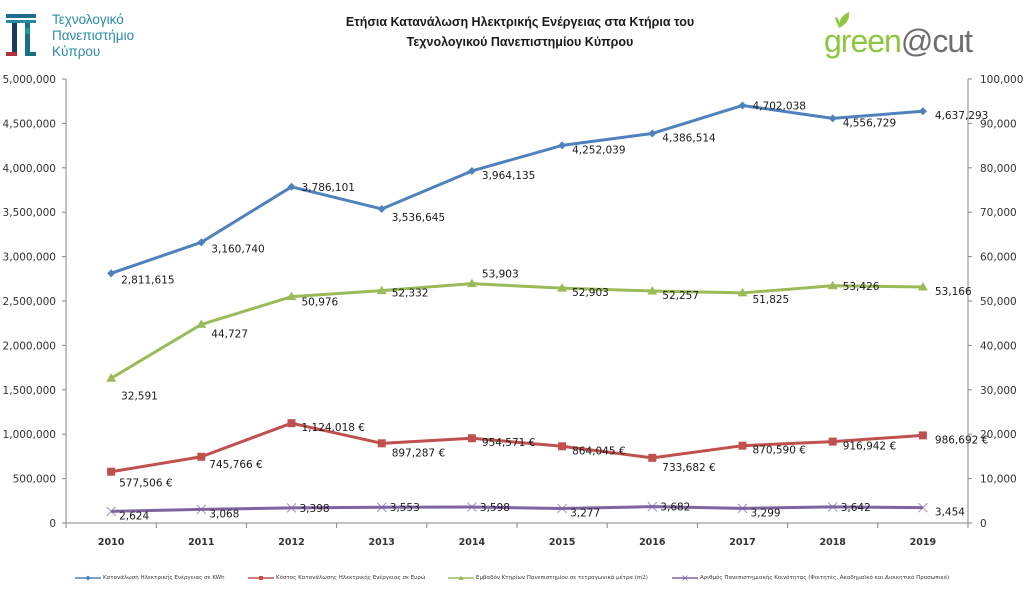 This screenshot has width=1024, height=614. Describe the element at coordinates (779, 106) in the screenshot. I see `data-label: 4,702,038` at that location.